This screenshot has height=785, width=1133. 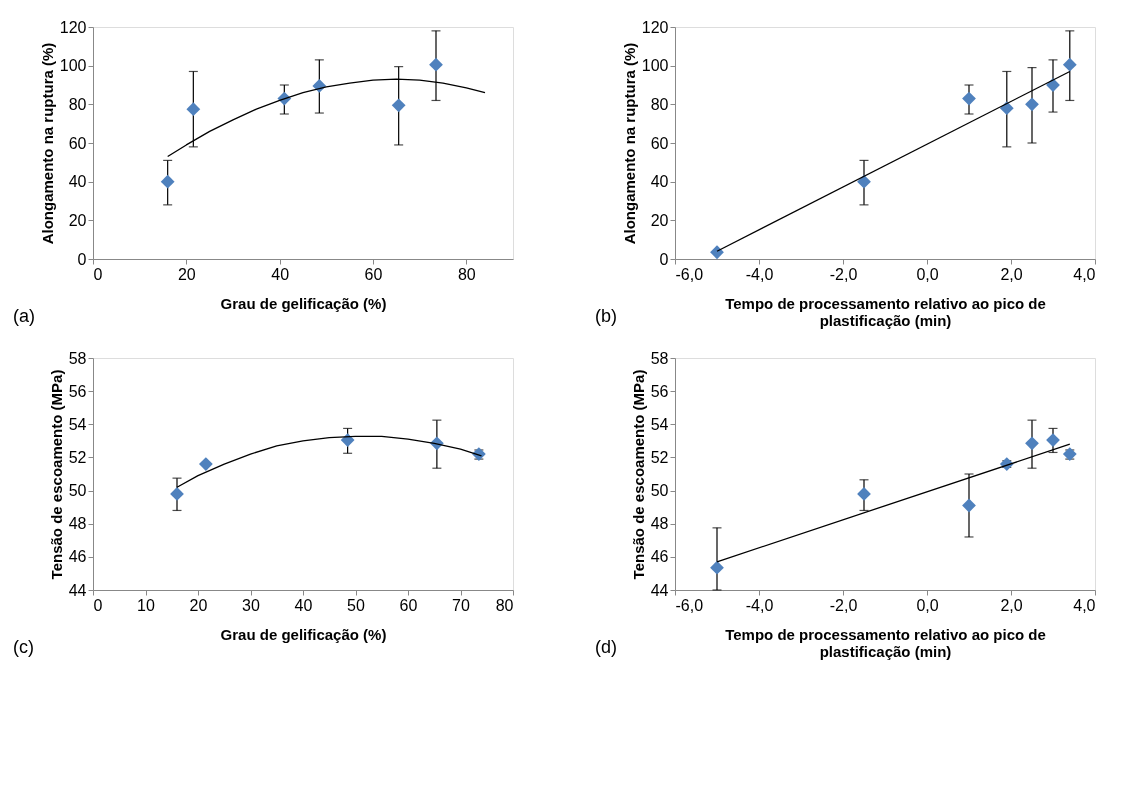 I want to click on x-tick-label: 30, so click(x=251, y=605).